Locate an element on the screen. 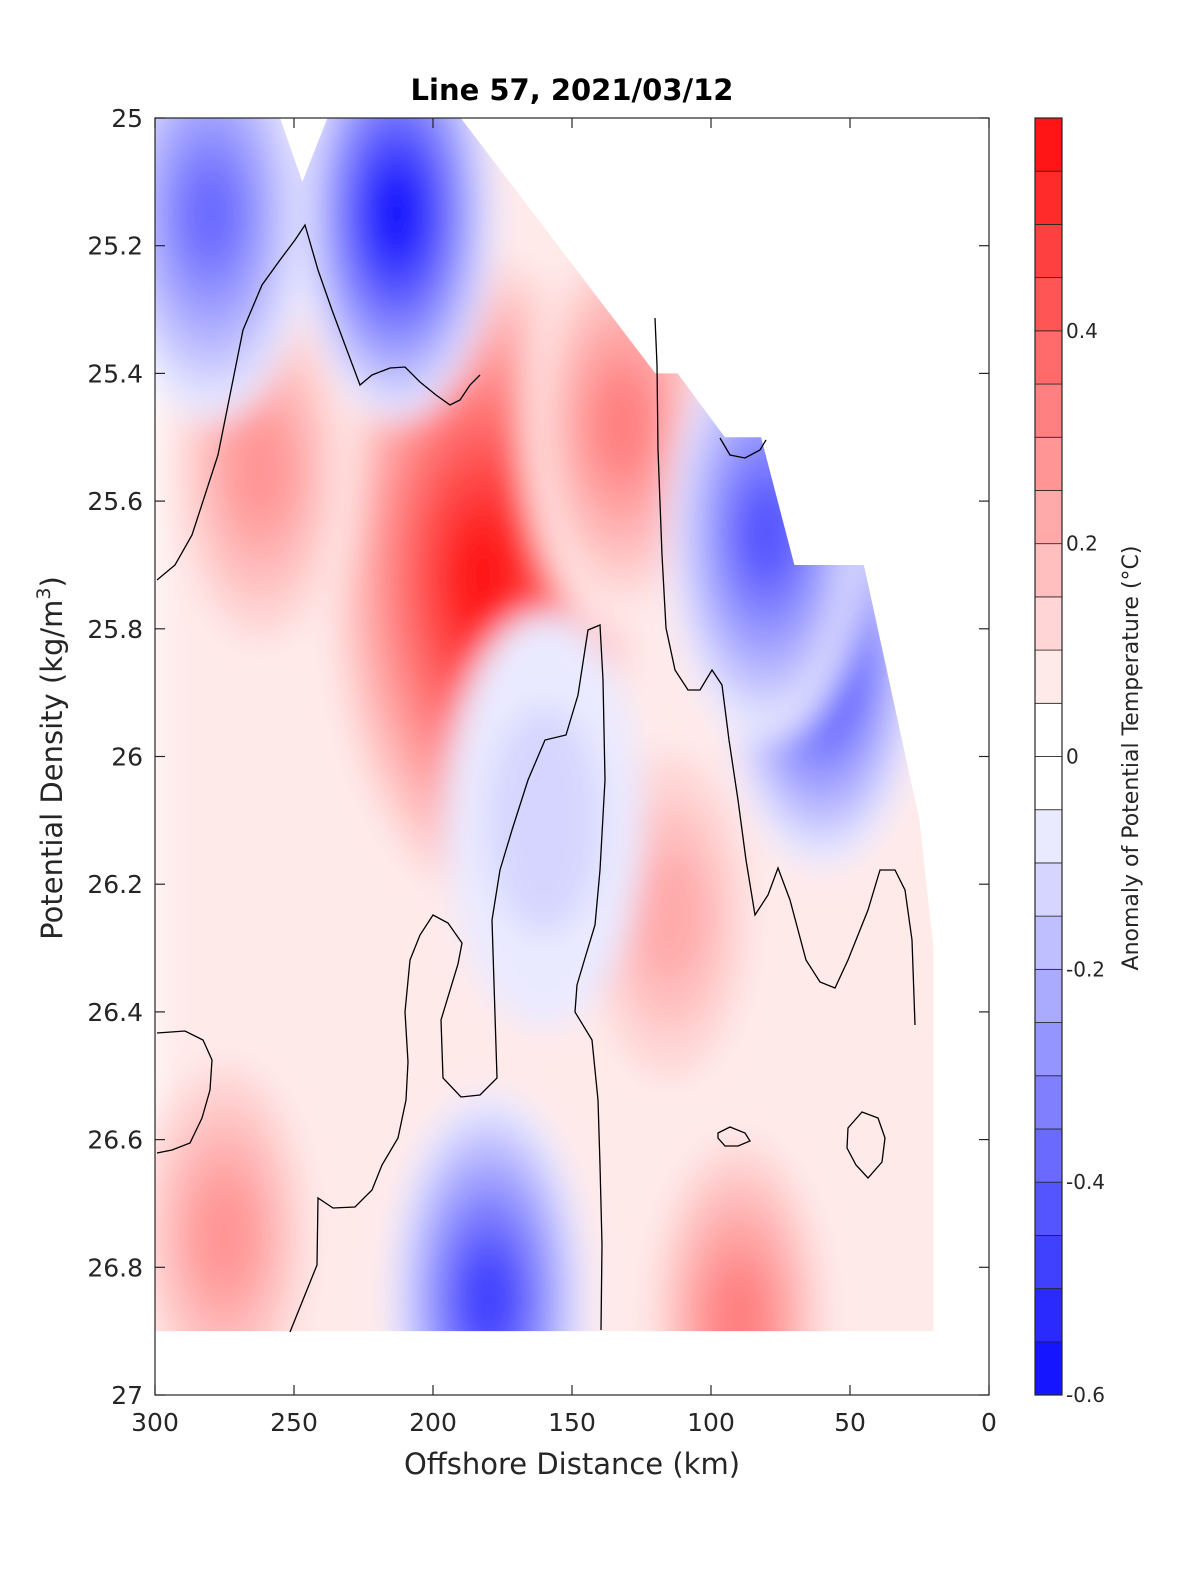 This screenshot has height=1575, width=1200. x-tick-label: 300 is located at coordinates (155, 1422).